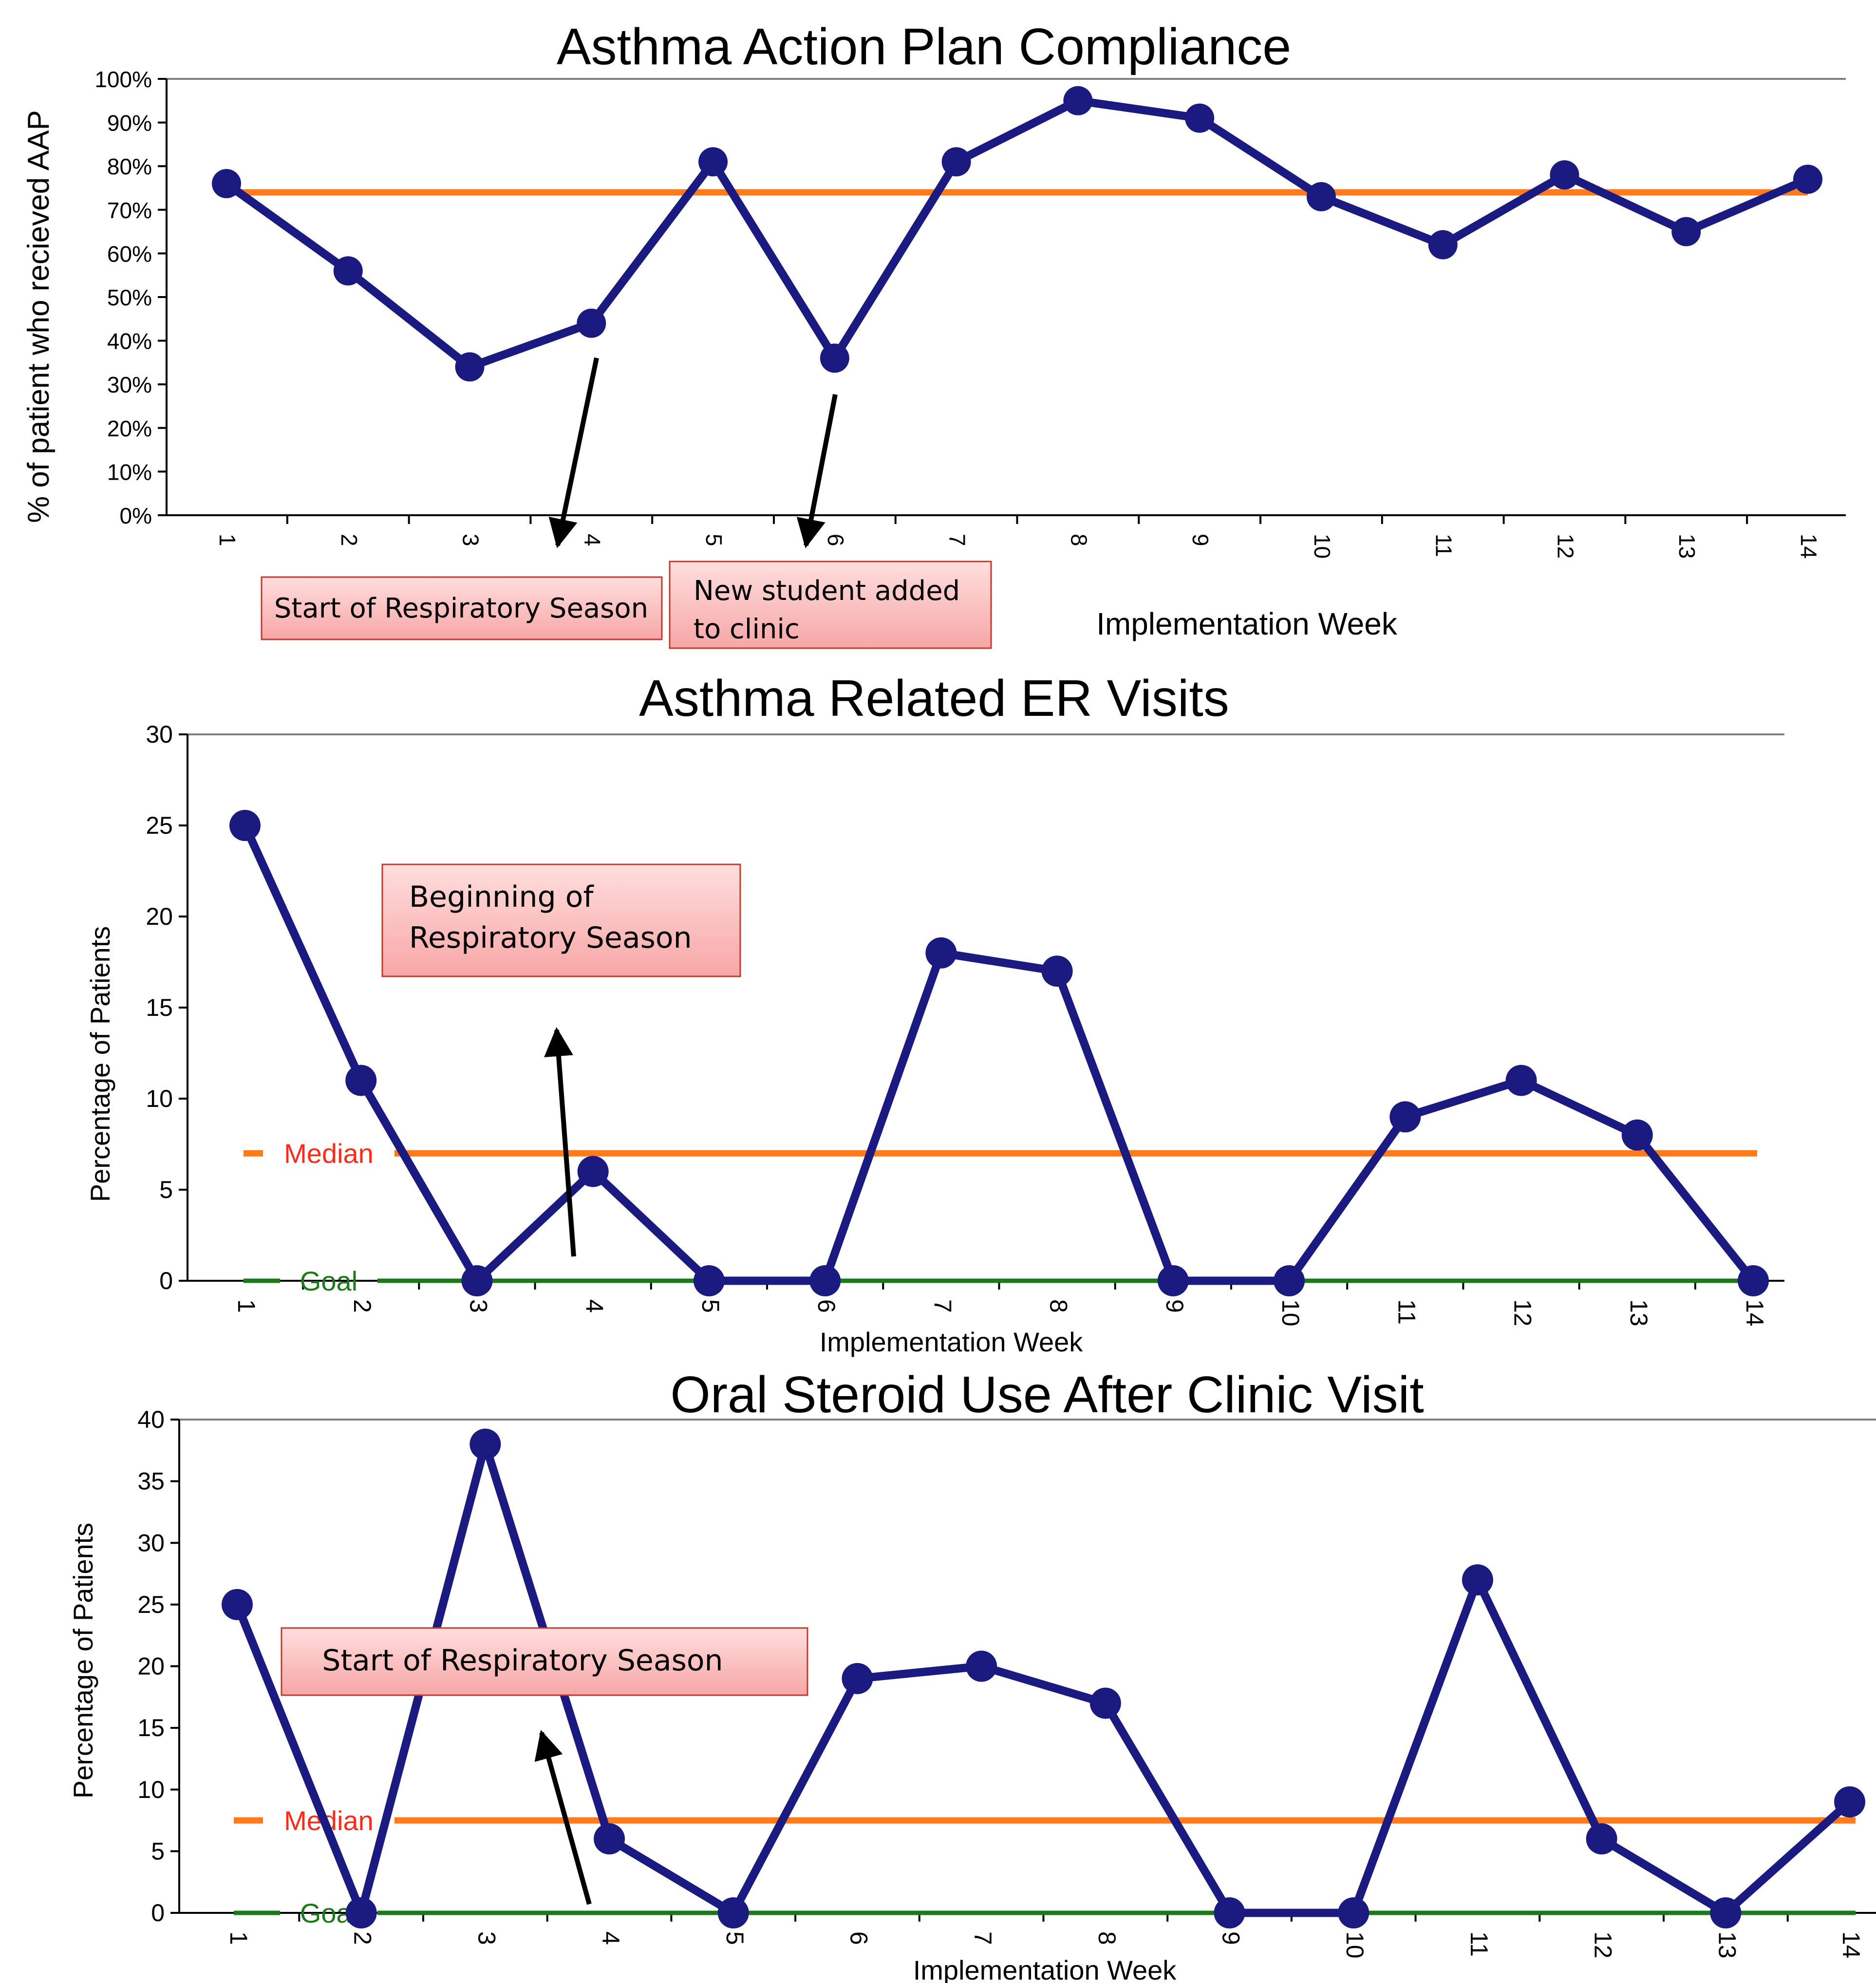  What do you see at coordinates (714, 540) in the screenshot?
I see `x-tick-label: 5` at bounding box center [714, 540].